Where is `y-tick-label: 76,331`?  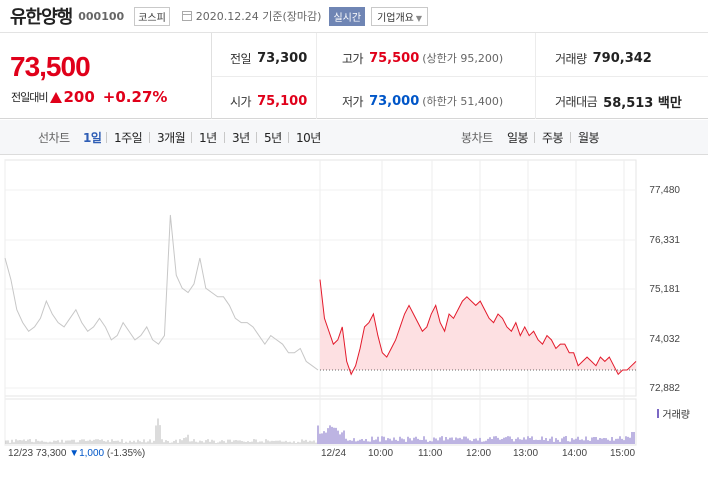
y-tick-label: 76,331 is located at coordinates (664, 240).